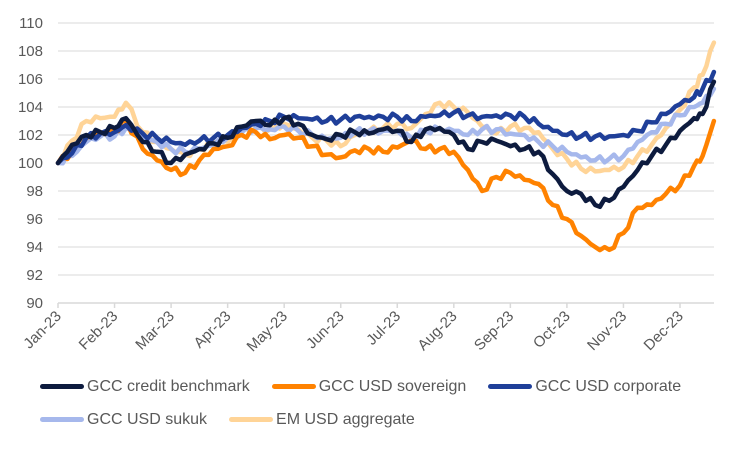  What do you see at coordinates (34, 247) in the screenshot?
I see `y-tick-label: 94` at bounding box center [34, 247].